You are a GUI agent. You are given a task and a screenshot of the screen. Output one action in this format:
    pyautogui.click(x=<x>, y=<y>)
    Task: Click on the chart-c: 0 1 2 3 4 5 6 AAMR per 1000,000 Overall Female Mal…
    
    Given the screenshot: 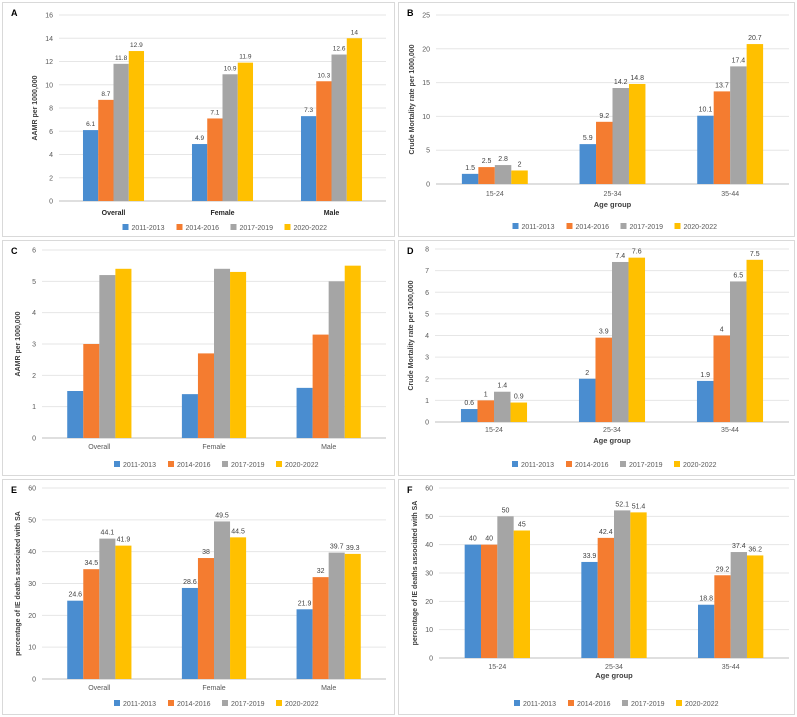 What is the action you would take?
    pyautogui.click(x=200, y=358)
    